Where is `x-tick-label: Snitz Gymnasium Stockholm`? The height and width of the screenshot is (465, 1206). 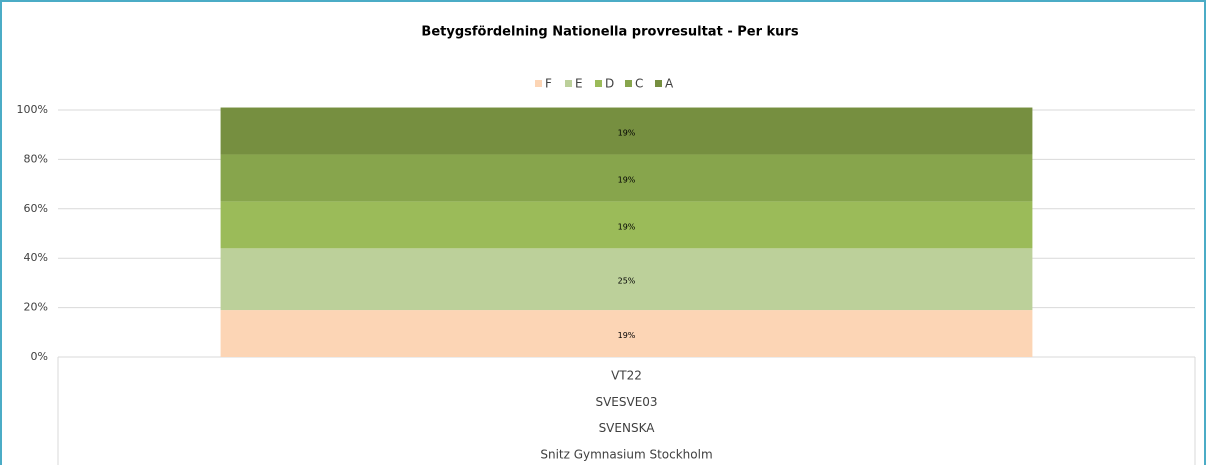
x-tick-label: Snitz Gymnasium Stockholm is located at coordinates (626, 454).